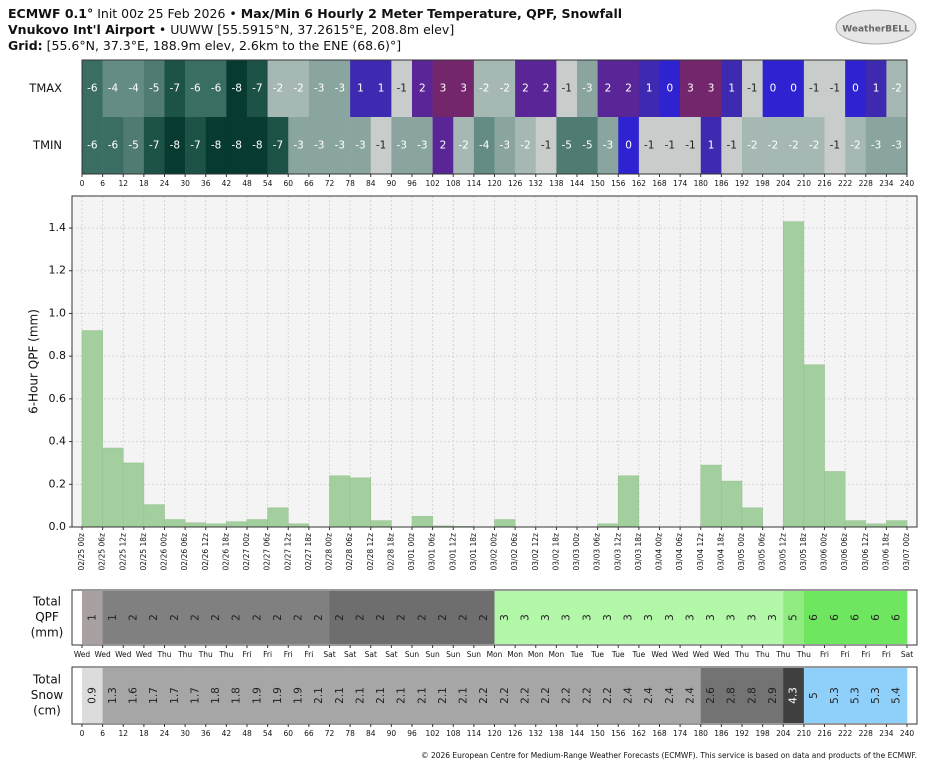 Image resolution: width=935 pixels, height=768 pixels. Describe the element at coordinates (844, 552) in the screenshot. I see `x-tick-label: 03/06 06z` at that location.